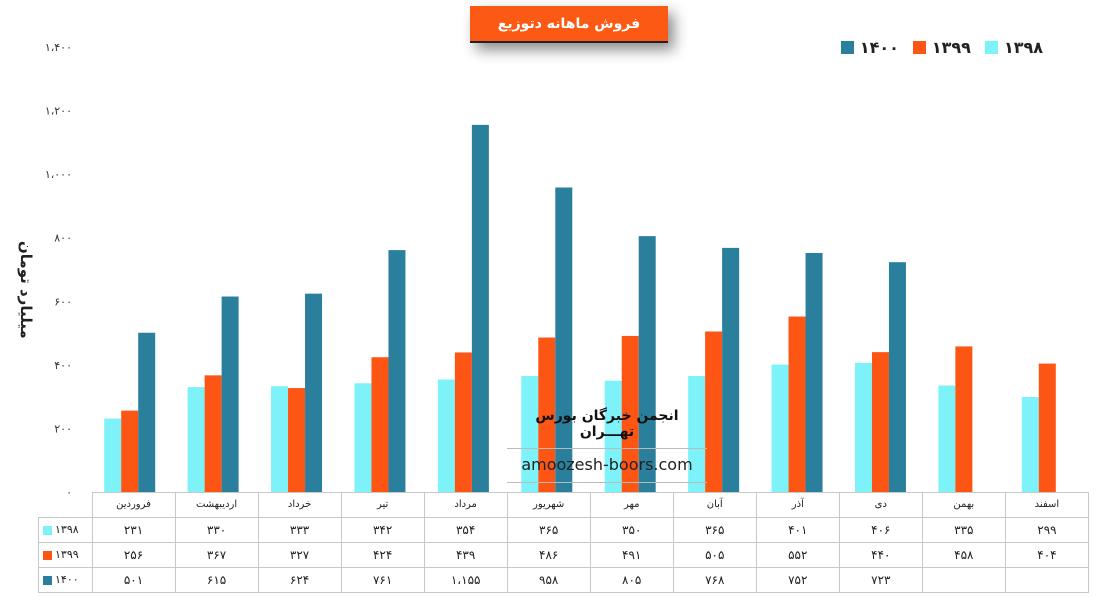 This screenshot has height=611, width=1099. I want to click on series-label: ۱۳۹۹, so click(65, 554).